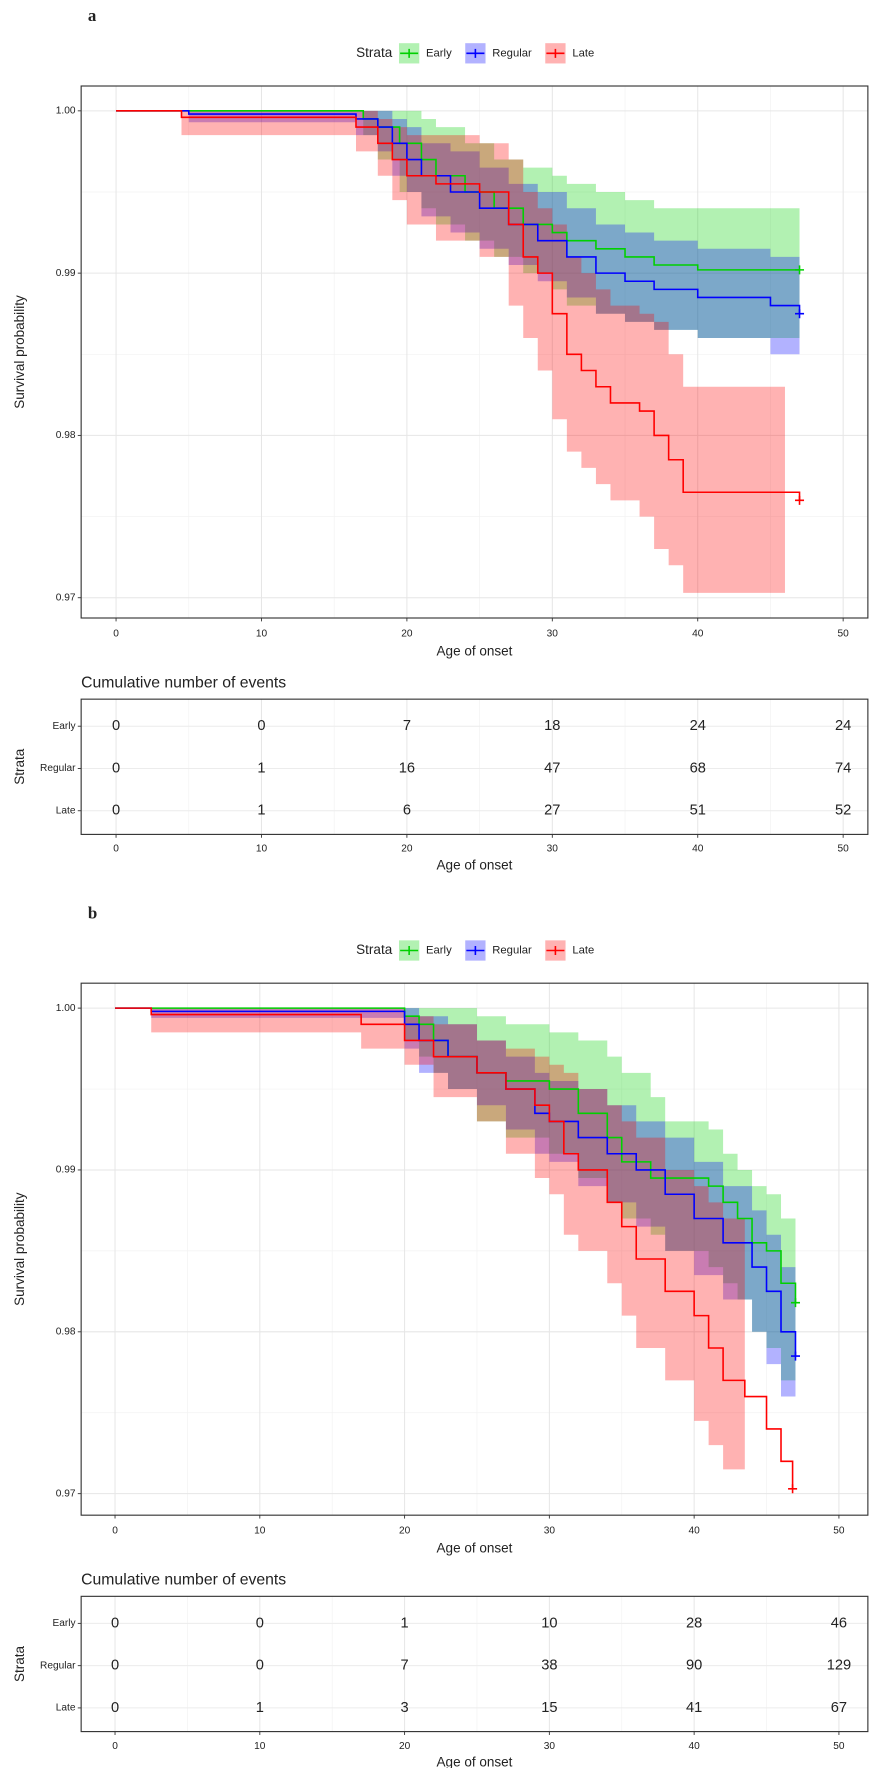 The width and height of the screenshot is (869, 1768). Describe the element at coordinates (405, 1708) in the screenshot. I see `event-count: 3` at that location.